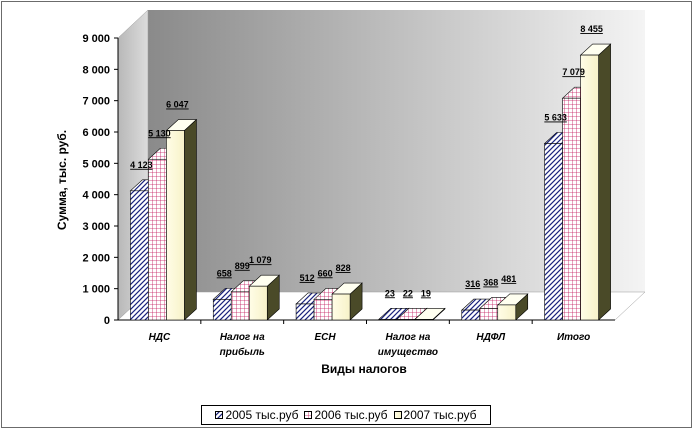 The height and width of the screenshot is (430, 695). I want to click on x-tick-label: ЕСН, so click(326, 337).